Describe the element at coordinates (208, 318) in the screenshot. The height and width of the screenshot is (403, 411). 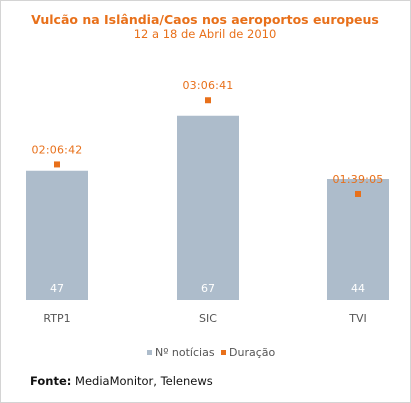
I see `category-label-sic: SIC` at that location.